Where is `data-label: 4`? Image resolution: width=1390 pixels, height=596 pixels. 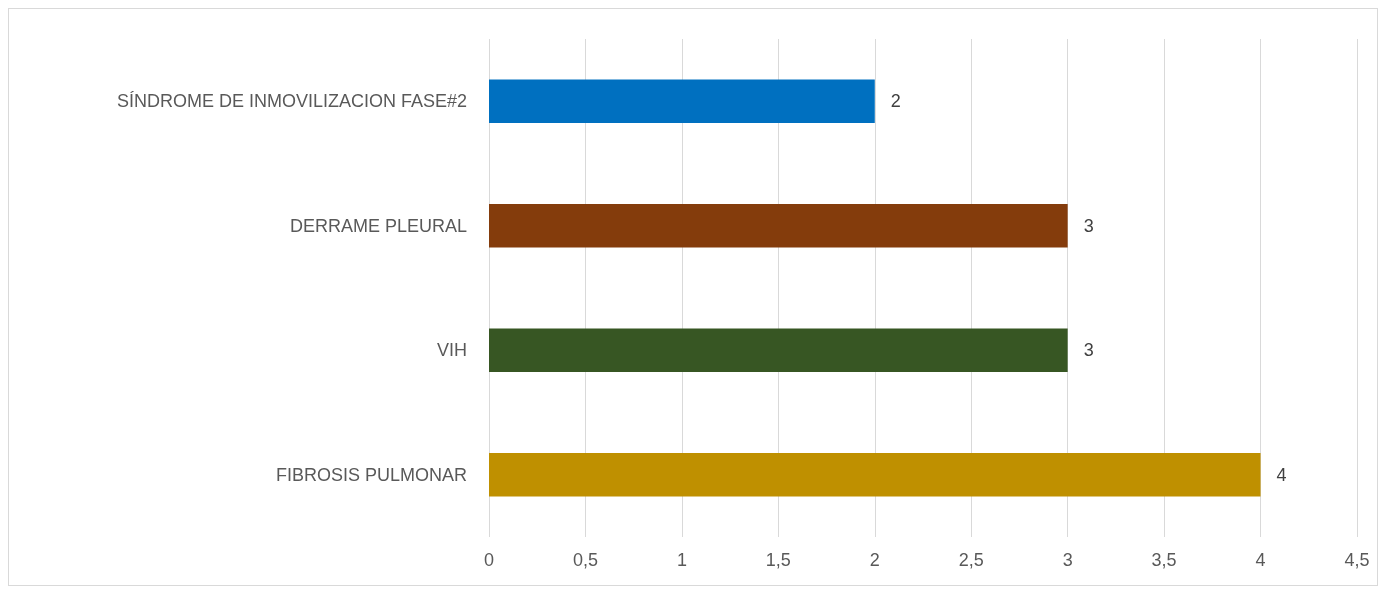 data-label: 4 is located at coordinates (1281, 474).